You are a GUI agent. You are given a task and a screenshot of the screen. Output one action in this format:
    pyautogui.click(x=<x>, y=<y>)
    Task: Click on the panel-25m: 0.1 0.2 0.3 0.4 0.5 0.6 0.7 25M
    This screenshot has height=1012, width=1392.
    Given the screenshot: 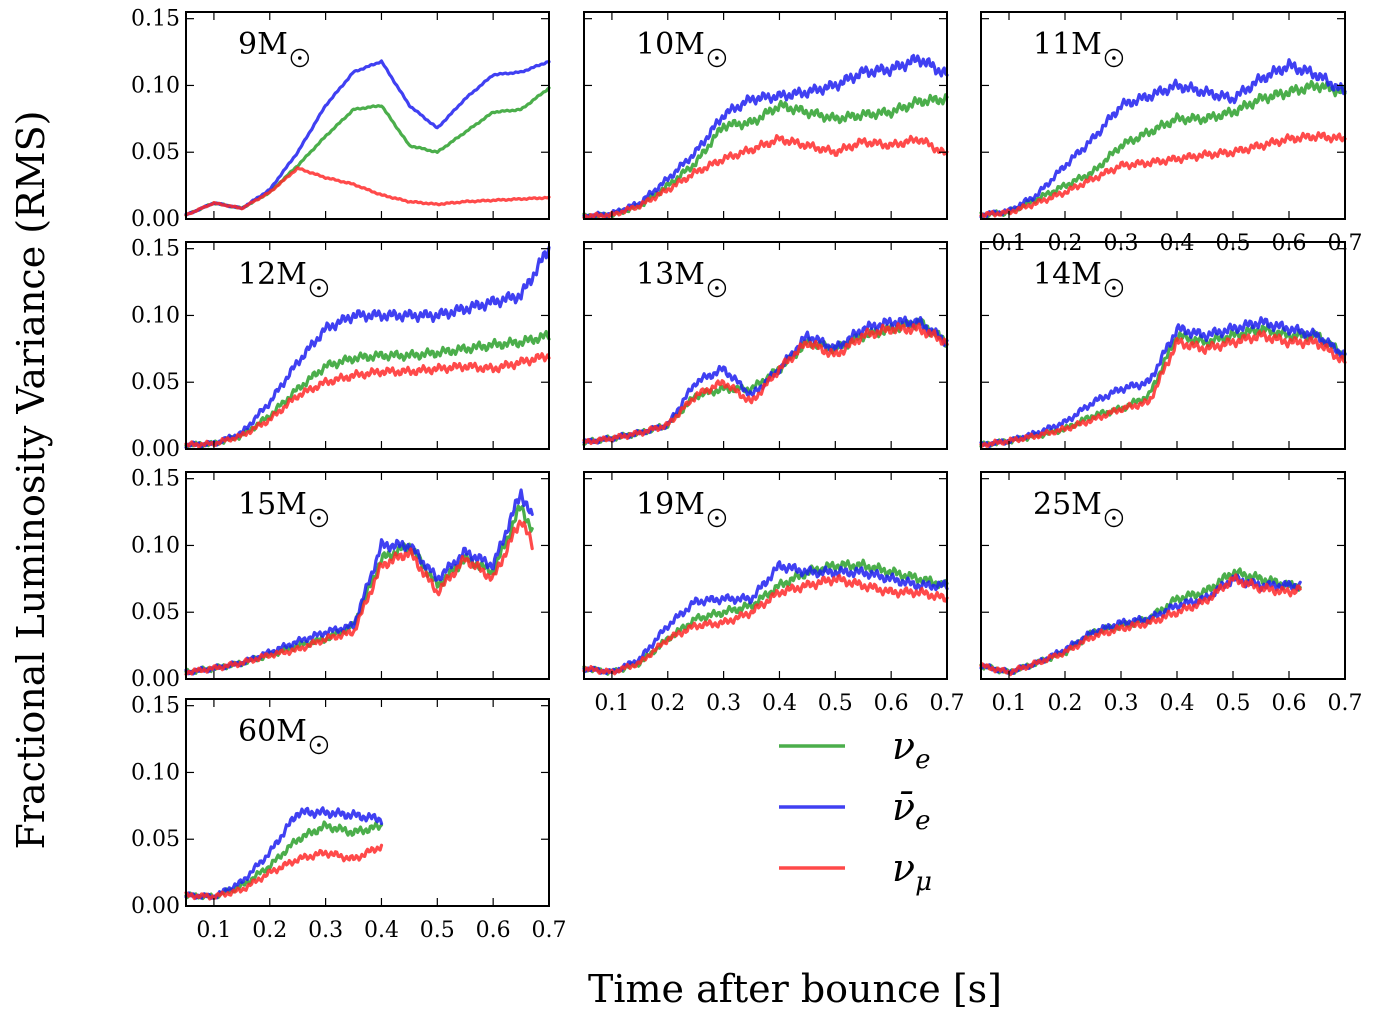 What is the action you would take?
    pyautogui.click(x=1171, y=593)
    